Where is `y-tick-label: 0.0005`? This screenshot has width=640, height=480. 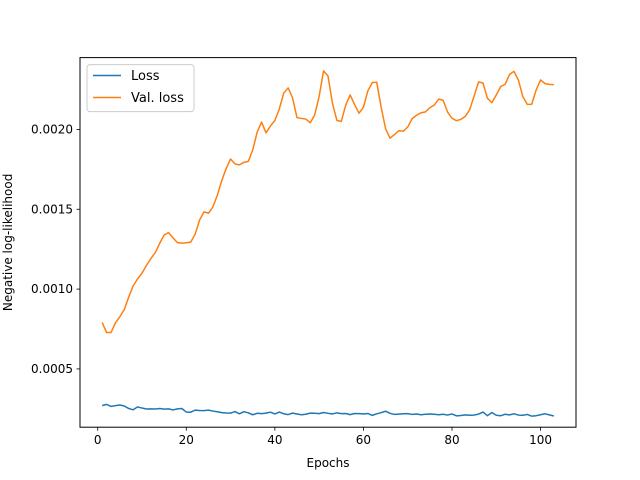 y-tick-label: 0.0005 is located at coordinates (52, 369).